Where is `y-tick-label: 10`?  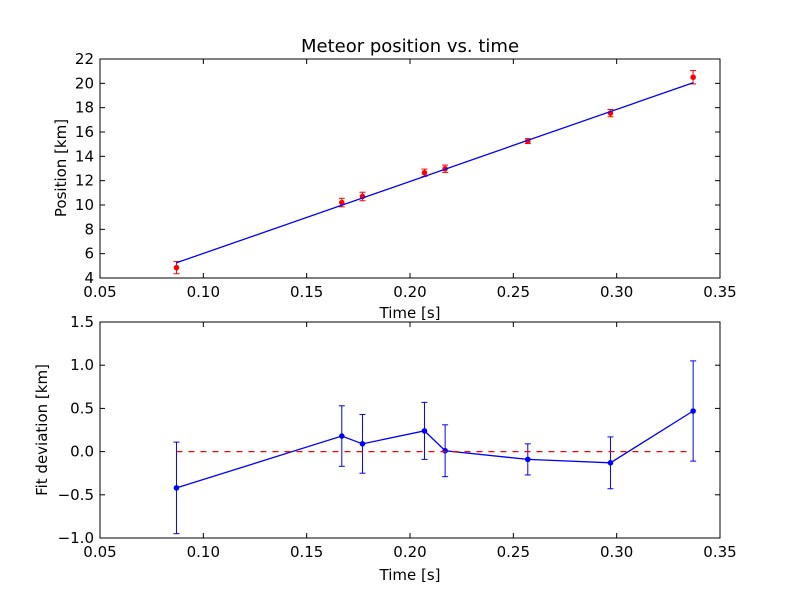 y-tick-label: 10 is located at coordinates (84, 205).